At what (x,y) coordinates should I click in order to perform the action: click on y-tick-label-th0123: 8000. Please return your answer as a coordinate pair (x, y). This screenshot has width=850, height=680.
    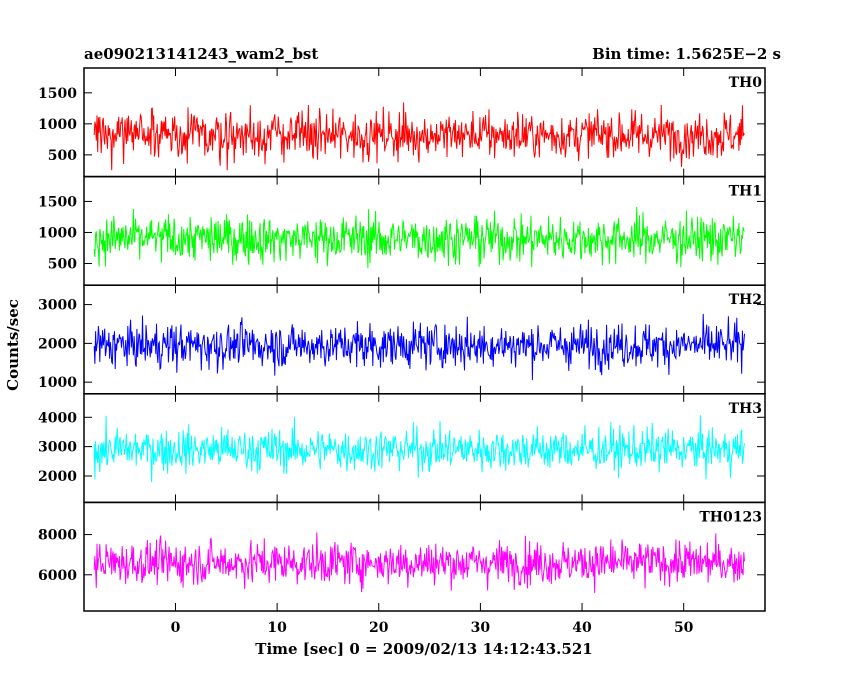
    Looking at the image, I should click on (57, 536).